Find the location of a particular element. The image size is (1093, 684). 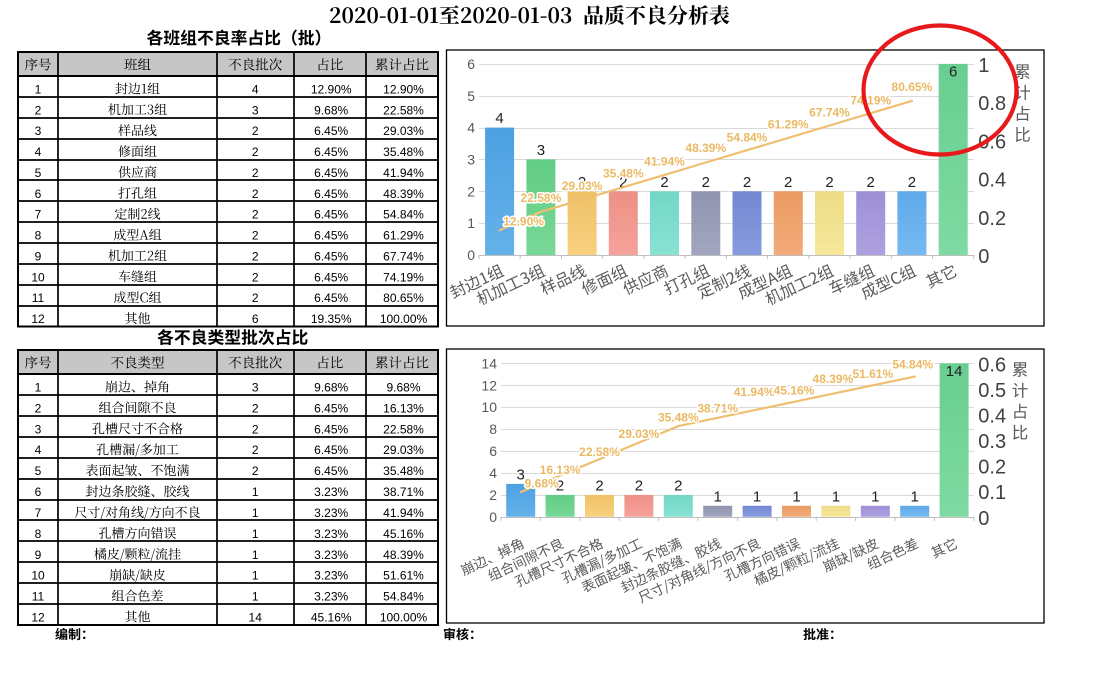

svg-text: 38.71% is located at coordinates (403, 492).